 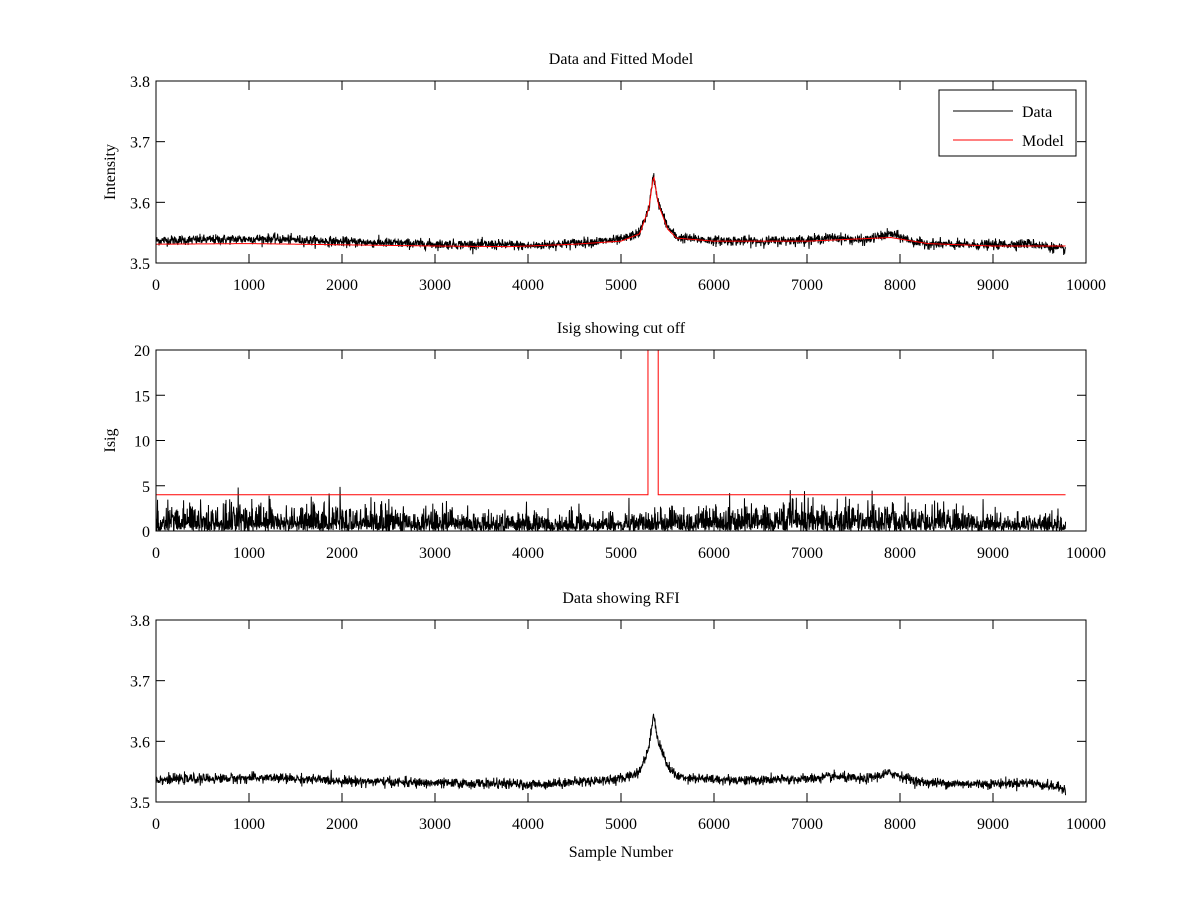 What do you see at coordinates (142, 396) in the screenshot?
I see `y-tick-label: 15` at bounding box center [142, 396].